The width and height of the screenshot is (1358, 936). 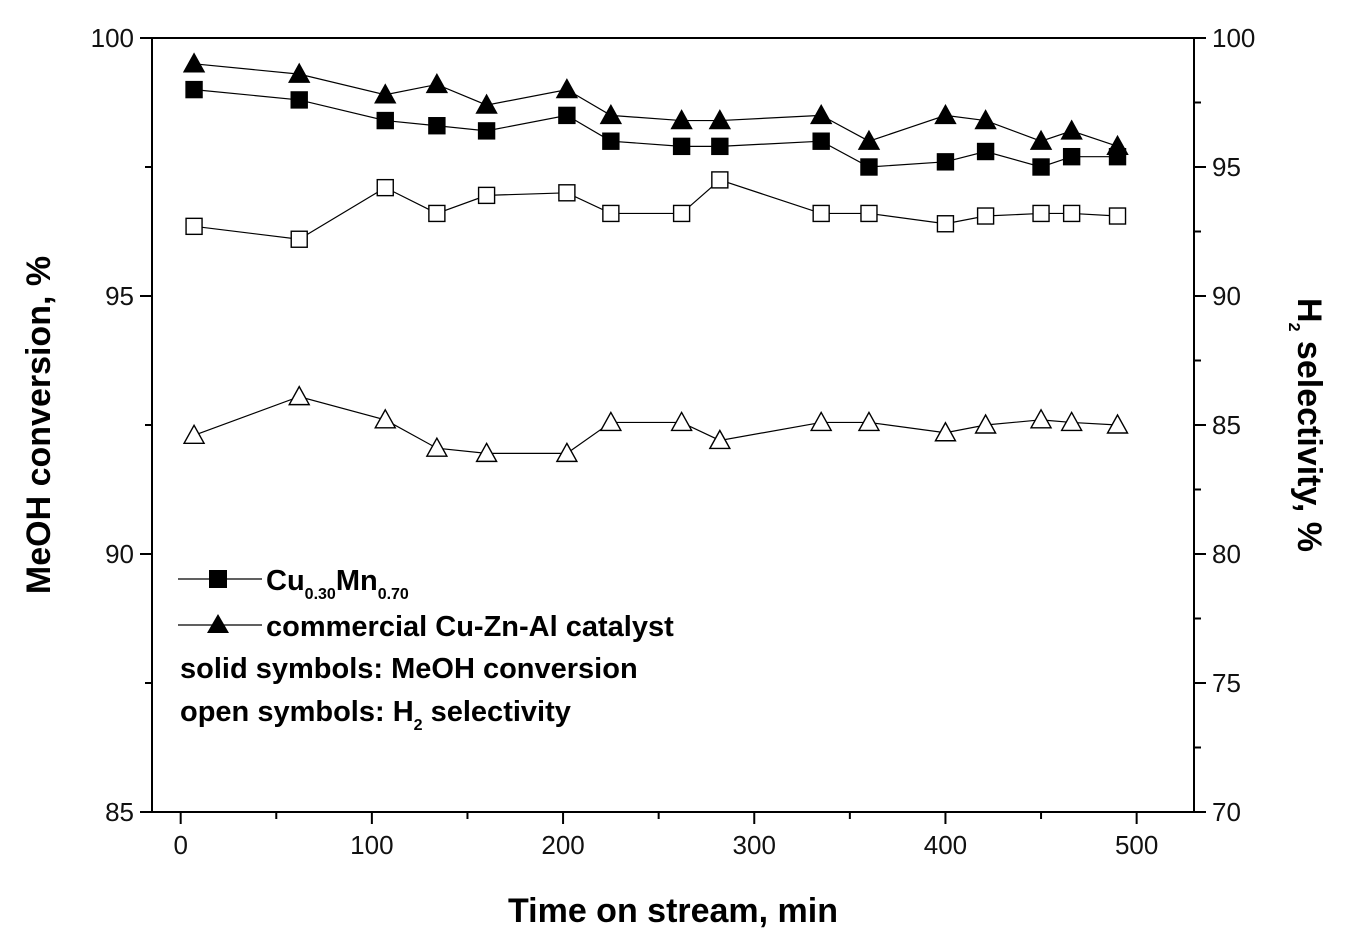 I want to click on left-y-tick-label: 90, so click(x=119, y=554).